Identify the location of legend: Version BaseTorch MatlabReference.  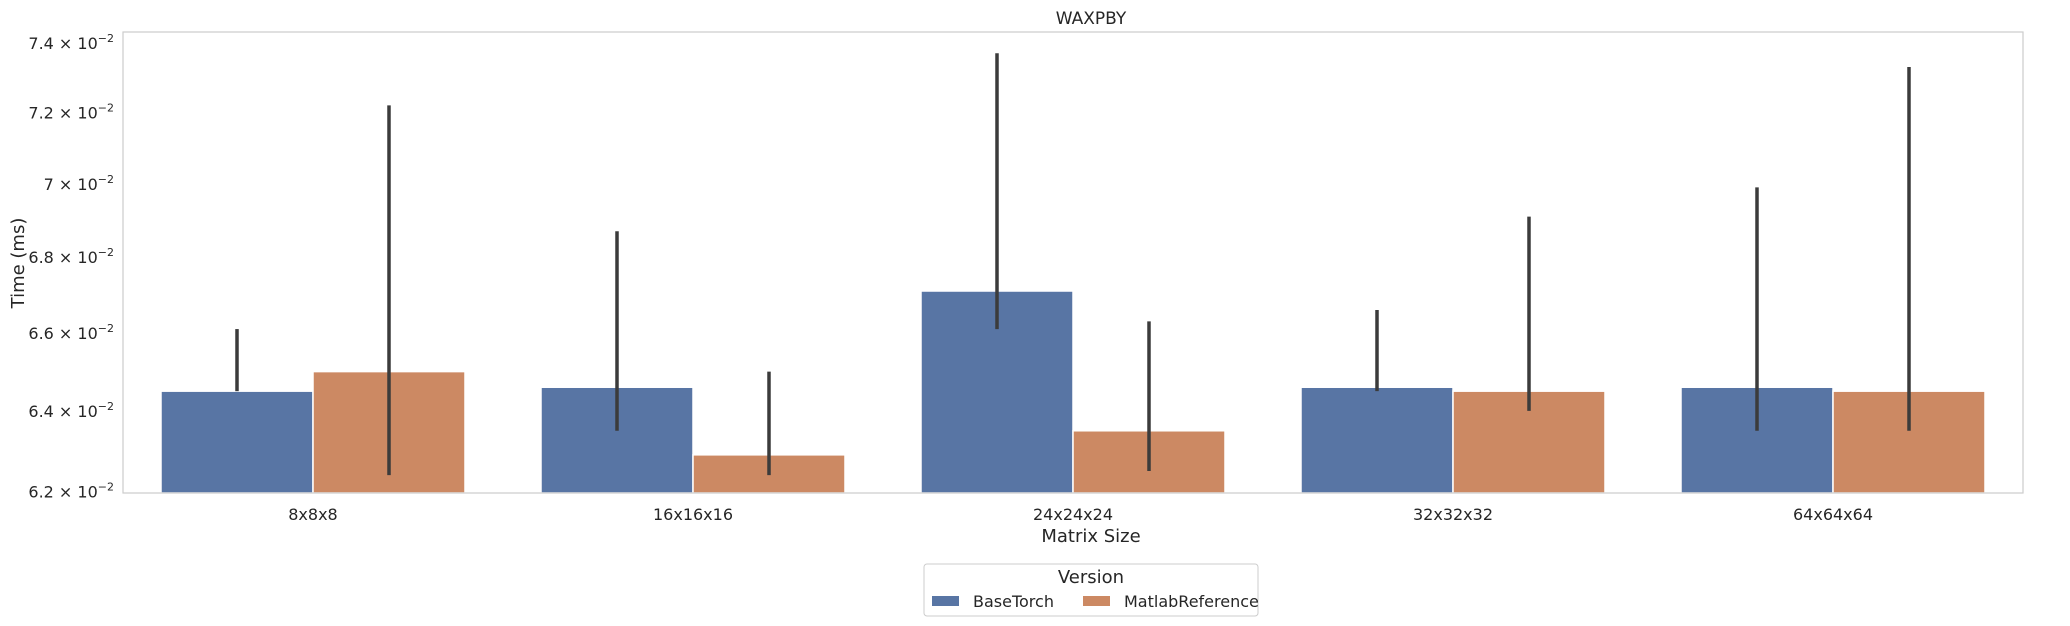
(1091, 590).